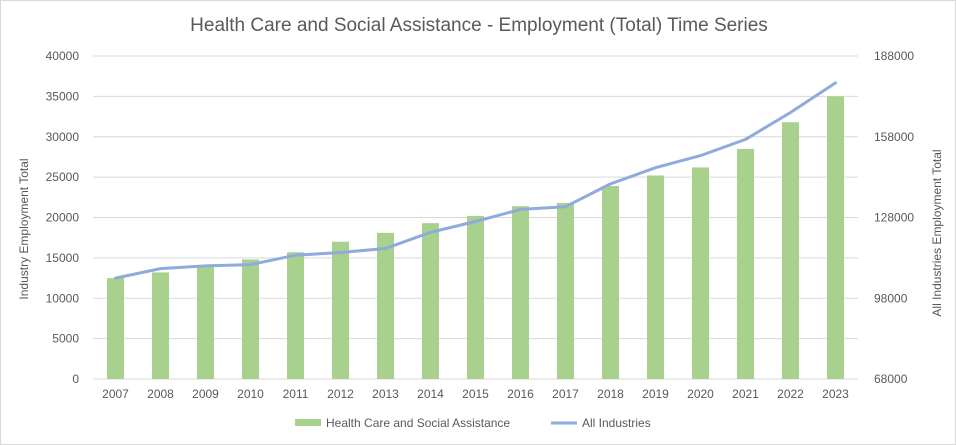 This screenshot has height=445, width=956. What do you see at coordinates (250, 394) in the screenshot?
I see `x-tick-label: 2010` at bounding box center [250, 394].